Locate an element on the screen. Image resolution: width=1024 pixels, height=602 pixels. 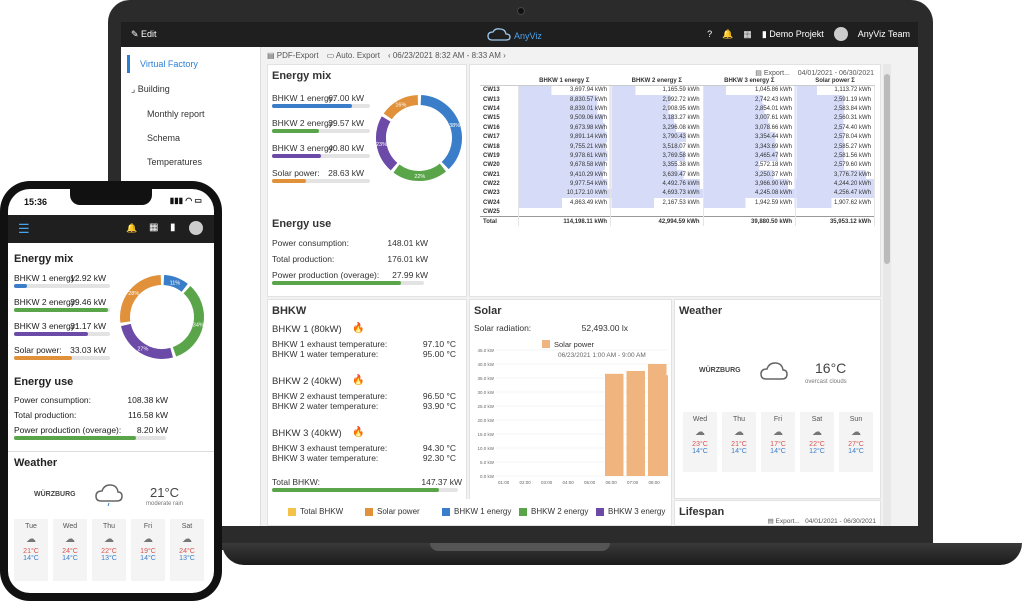
table-cell: 1,907.62 kWh is located at coordinates (835, 203).